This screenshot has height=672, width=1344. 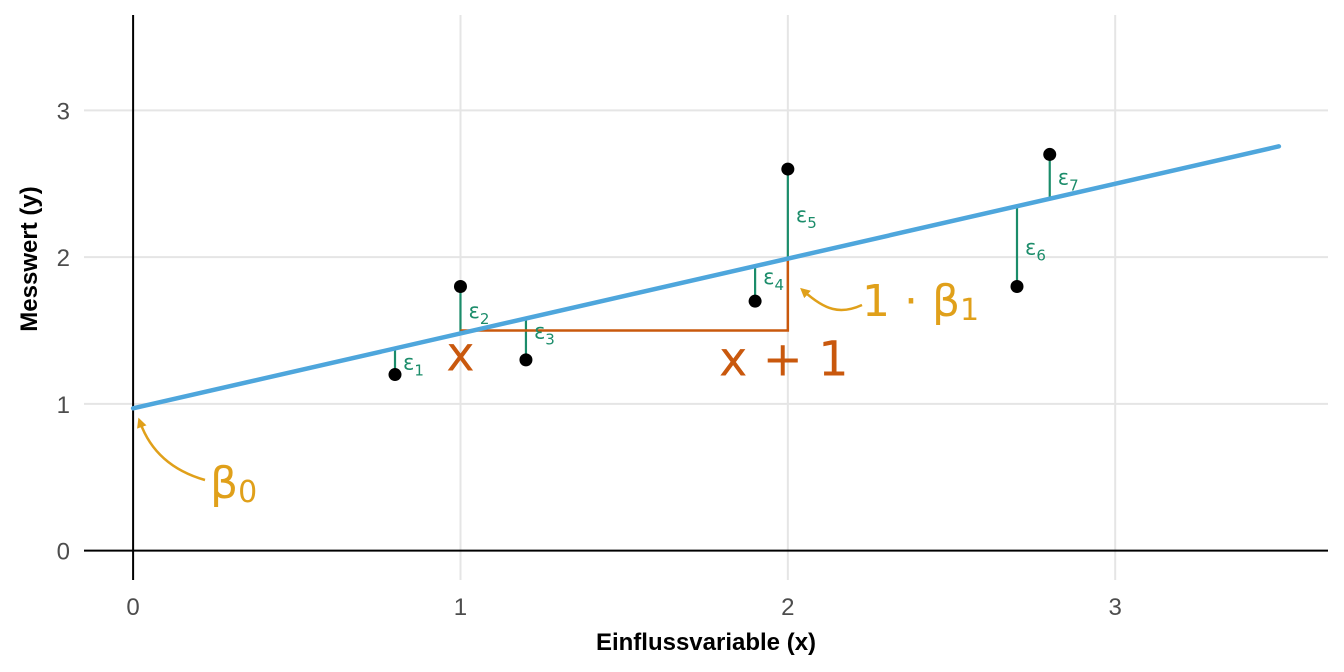 I want to click on residual-label: ε2, so click(x=478, y=313).